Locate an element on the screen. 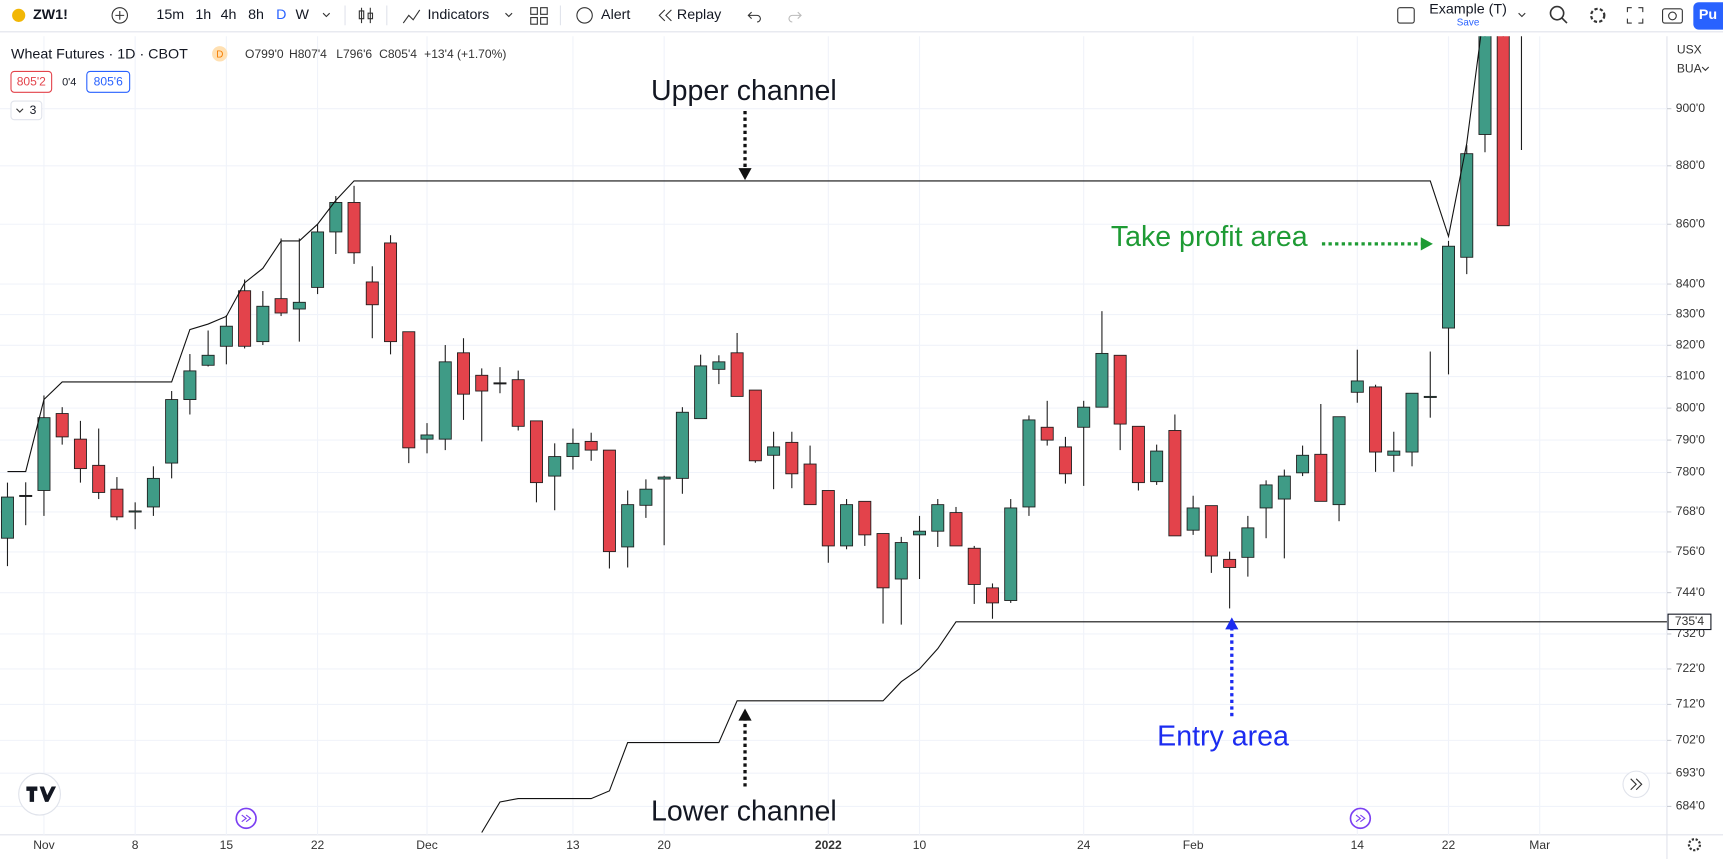 The width and height of the screenshot is (1723, 859). interval-active: D is located at coordinates (281, 15).